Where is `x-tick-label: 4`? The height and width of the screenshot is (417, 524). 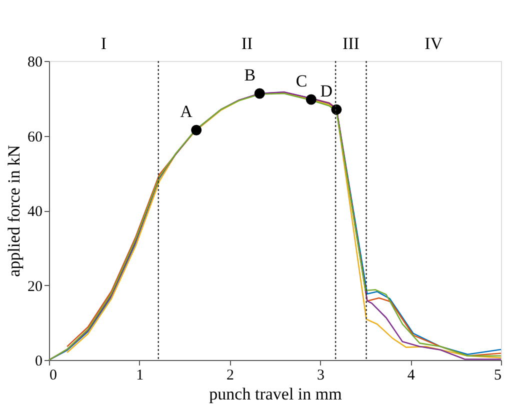 x-tick-label: 4 is located at coordinates (411, 376).